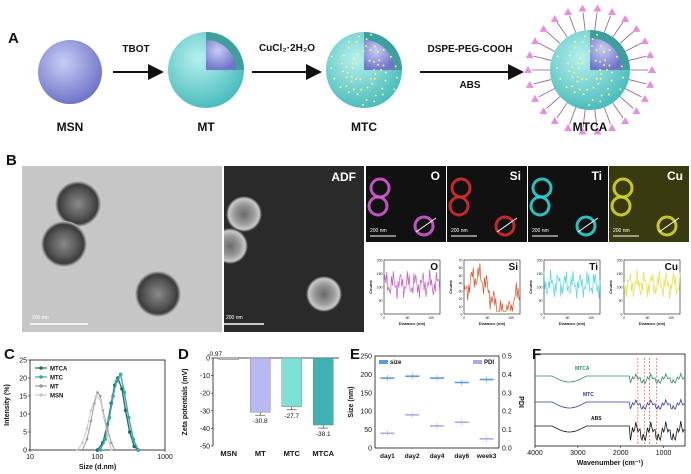 This screenshot has height=474, width=691. What do you see at coordinates (675, 176) in the screenshot?
I see `eds-map-label: Cu` at bounding box center [675, 176].